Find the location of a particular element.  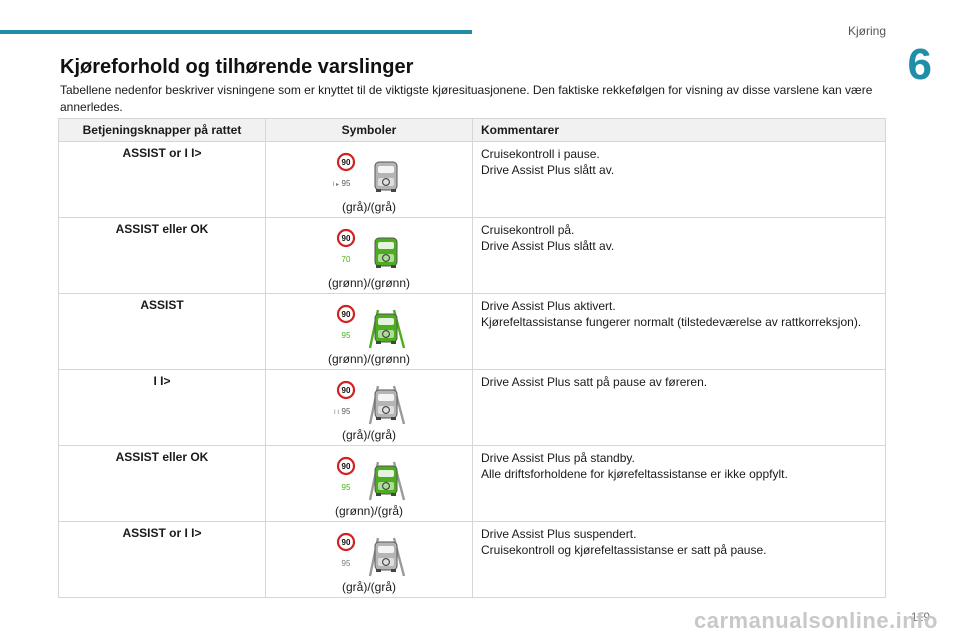

symbol-color-caption: (grønn)/(grå) is located at coordinates (368, 511).